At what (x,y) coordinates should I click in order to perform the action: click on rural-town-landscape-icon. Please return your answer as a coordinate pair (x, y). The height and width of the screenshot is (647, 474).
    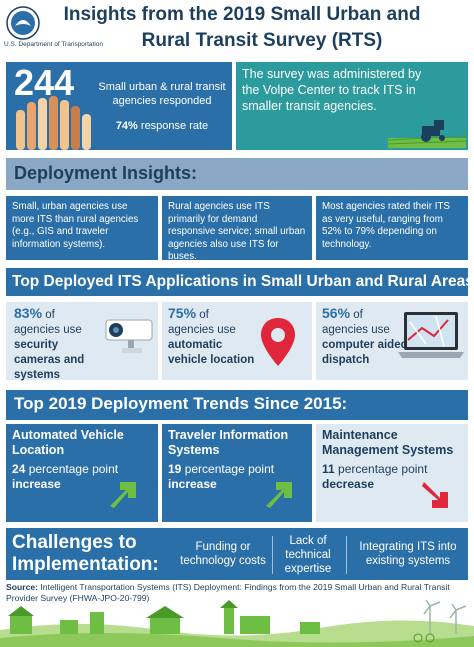
    Looking at the image, I should click on (237, 623).